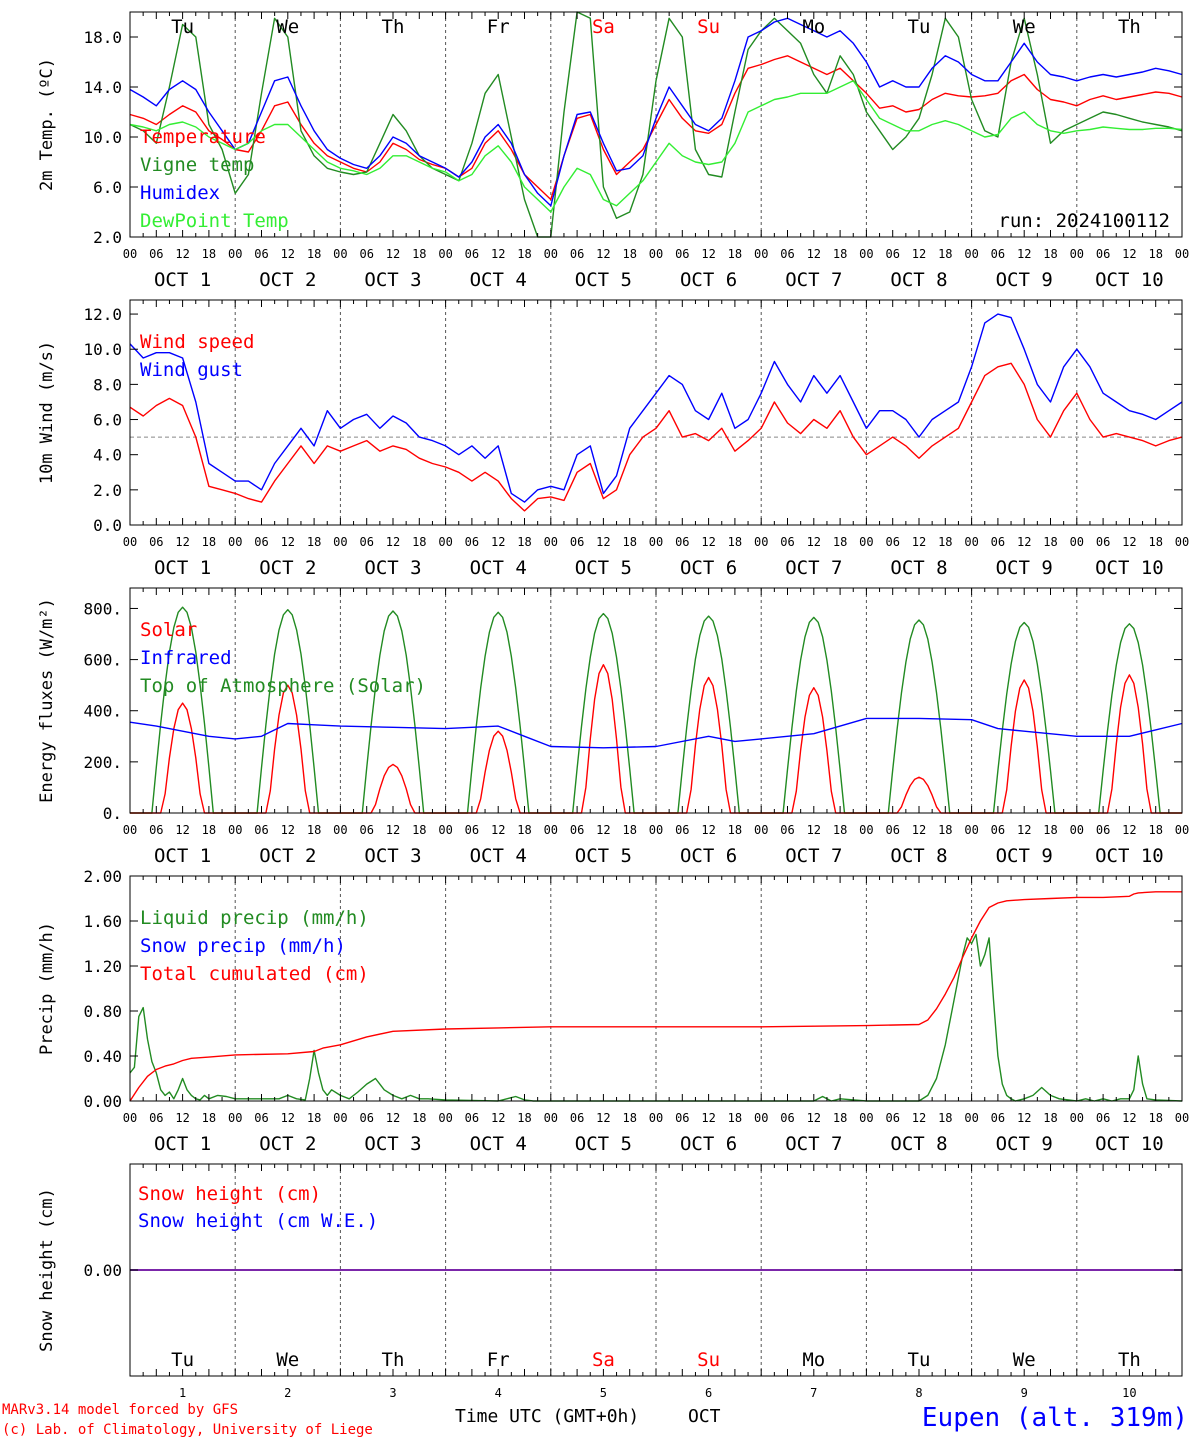 The height and width of the screenshot is (1440, 1194). Describe the element at coordinates (656, 412) in the screenshot. I see `plot-frame` at that location.